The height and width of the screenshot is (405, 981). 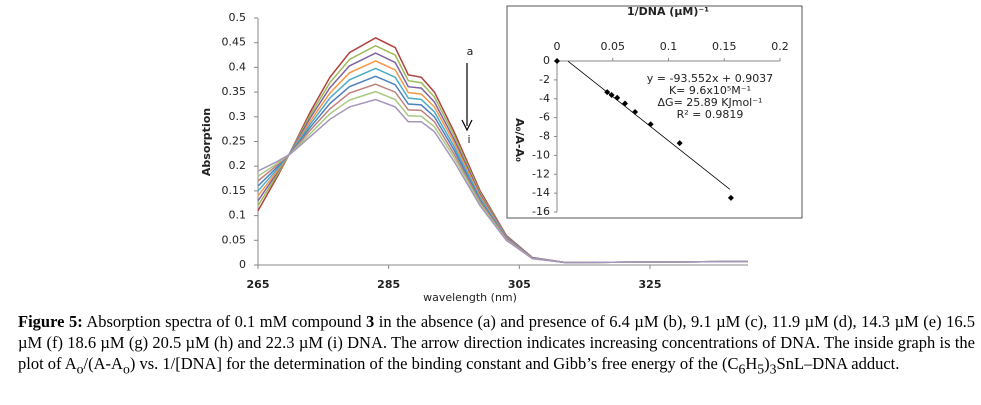 What do you see at coordinates (668, 11) in the screenshot?
I see `inset-title: 1/DNA (µM)⁻¹` at bounding box center [668, 11].